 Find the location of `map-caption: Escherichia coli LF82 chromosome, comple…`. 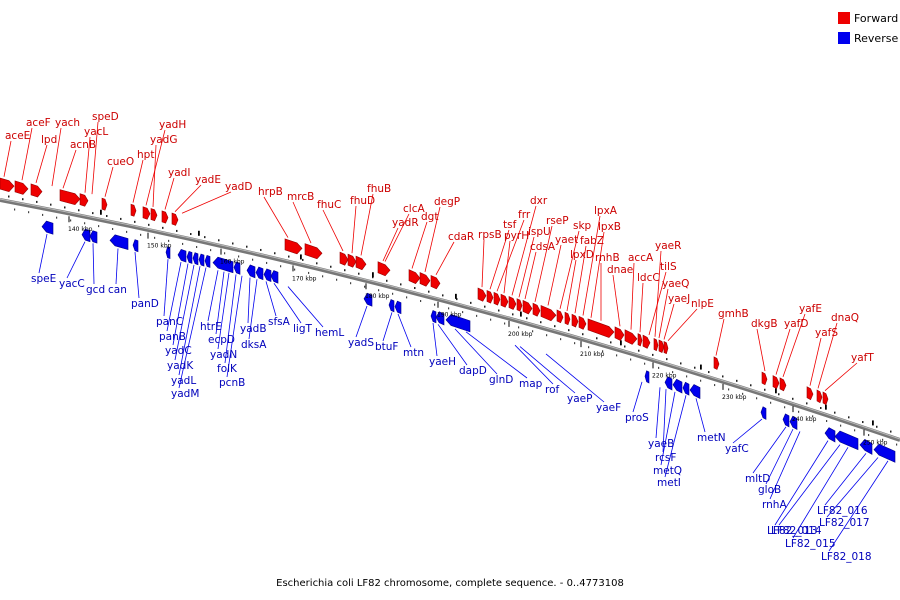

map-caption: Escherichia coli LF82 chromosome, comple… is located at coordinates (450, 583).